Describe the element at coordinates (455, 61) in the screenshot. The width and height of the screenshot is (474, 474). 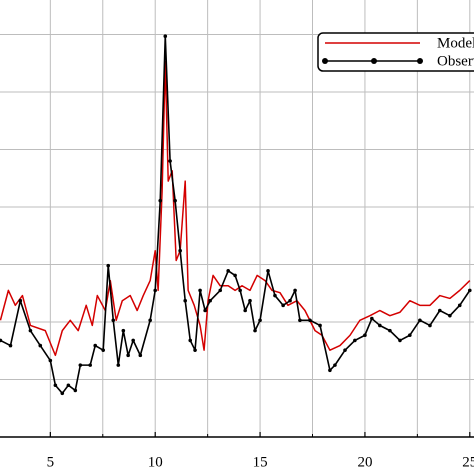
I see `legend-label: Observed` at that location.